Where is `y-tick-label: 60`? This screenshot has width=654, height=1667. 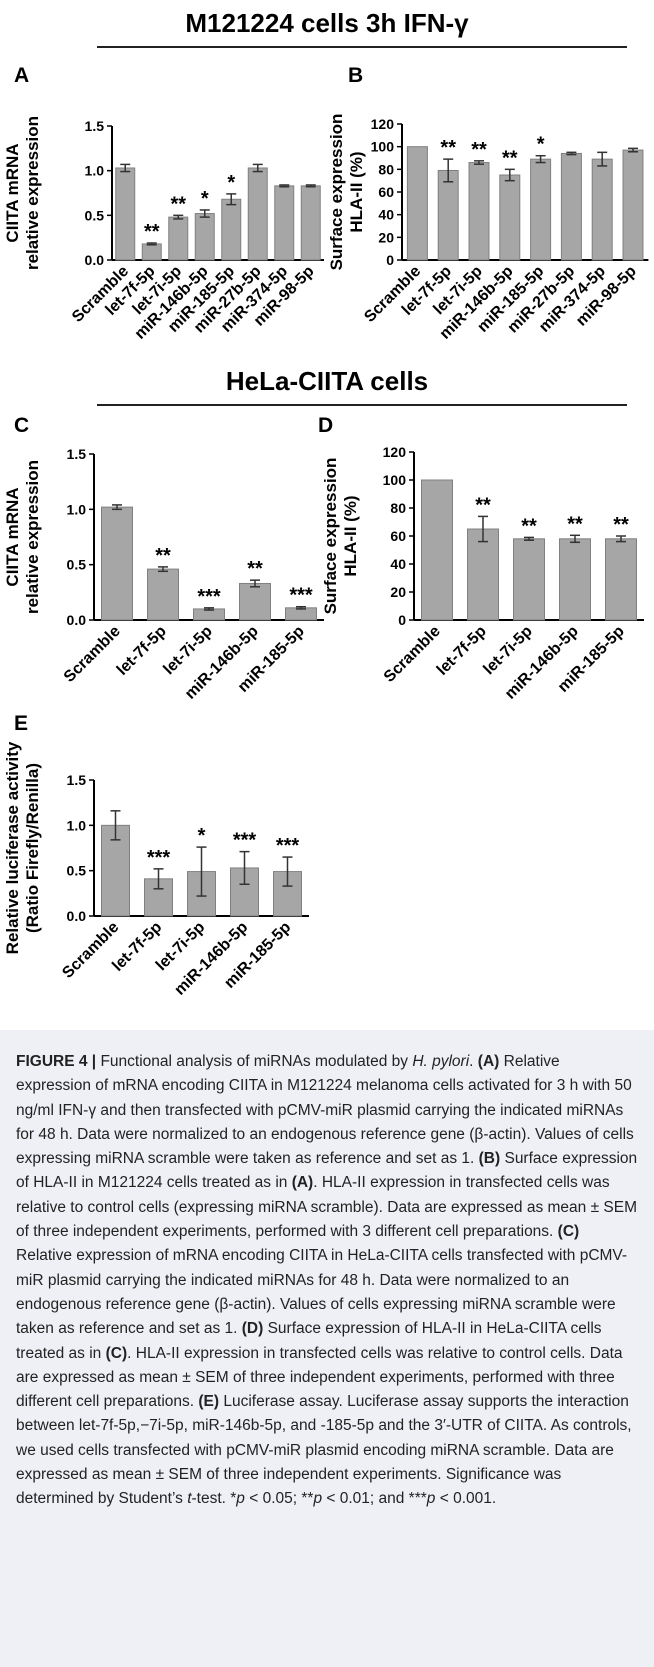
y-tick-label: 60 is located at coordinates (386, 192).